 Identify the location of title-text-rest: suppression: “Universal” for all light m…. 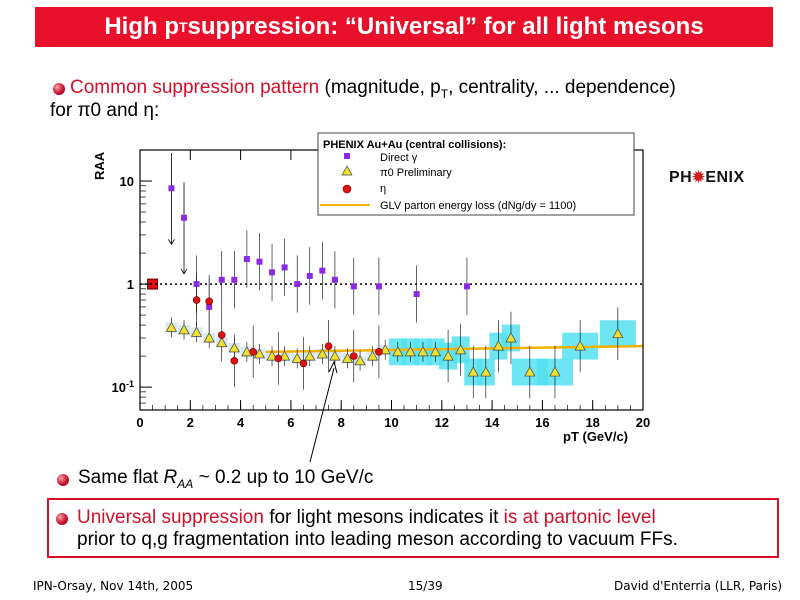
(445, 26).